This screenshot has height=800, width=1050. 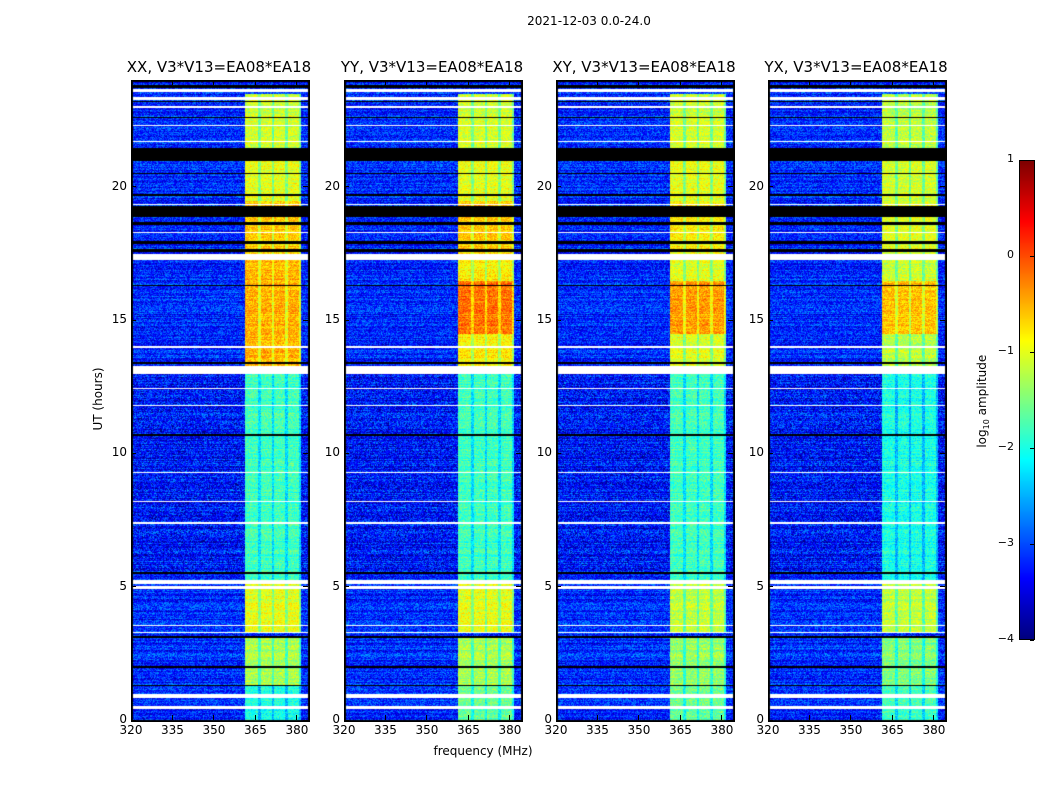 I want to click on colorbar-tick-label: −4, so click(x=1005, y=638).